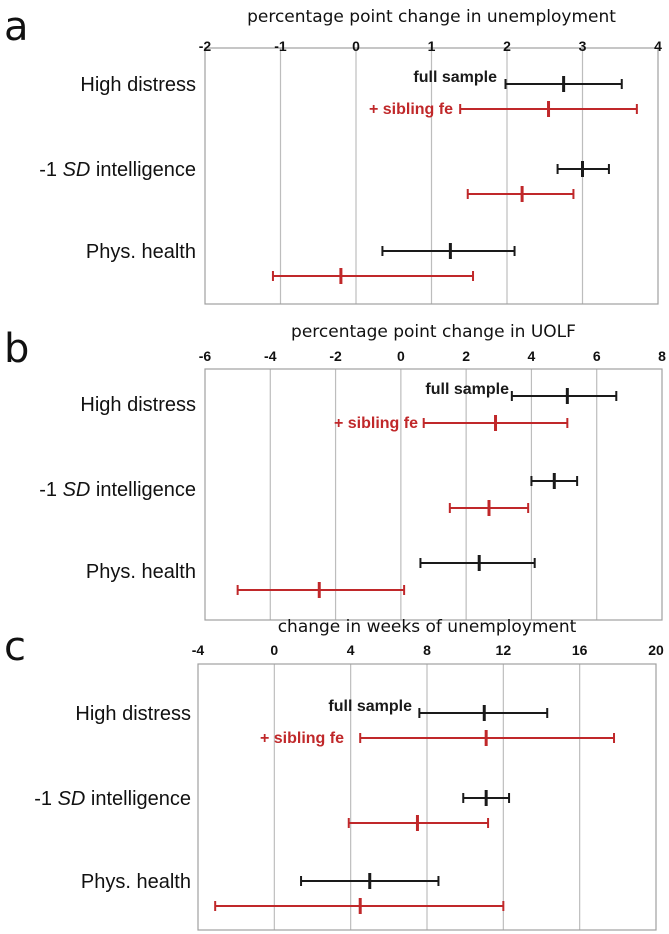 This screenshot has width=669, height=934. Describe the element at coordinates (656, 650) in the screenshot. I see `tick-label: 20` at that location.